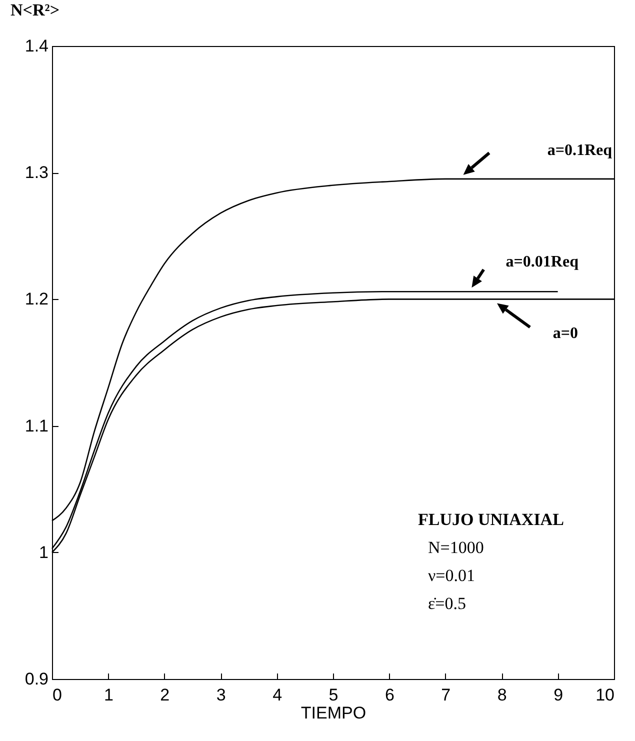 This screenshot has width=635, height=741. What do you see at coordinates (502, 695) in the screenshot?
I see `x-tick-label: 8` at bounding box center [502, 695].